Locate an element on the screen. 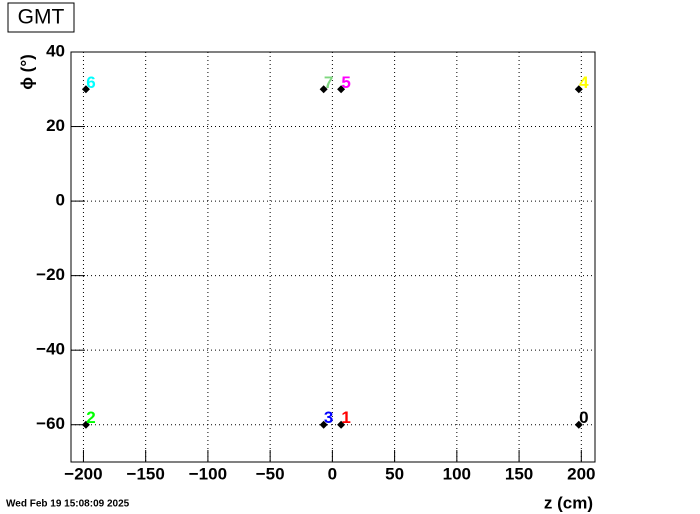 The width and height of the screenshot is (700, 514). x-tick-label: −100 is located at coordinates (208, 473).